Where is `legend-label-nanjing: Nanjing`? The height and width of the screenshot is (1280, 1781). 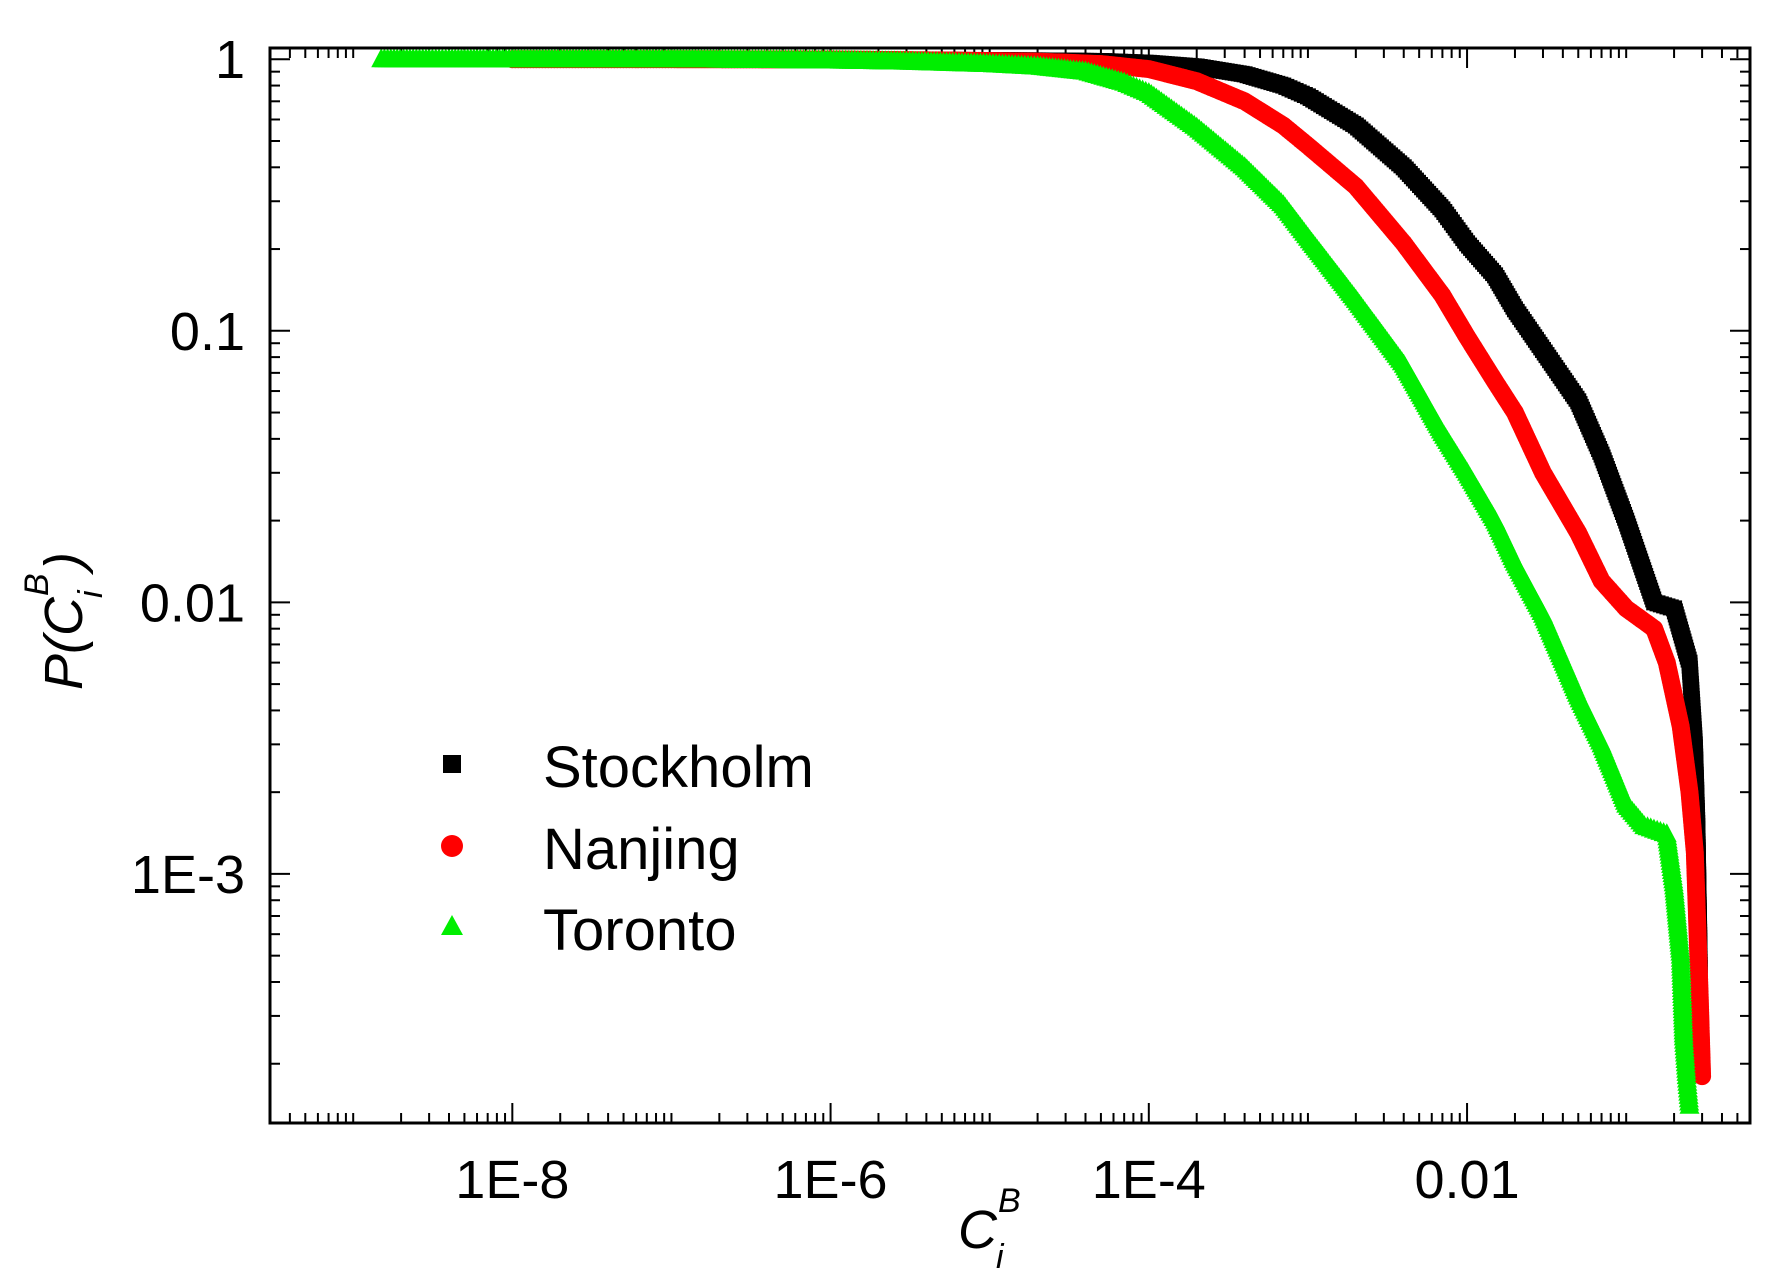 legend-label-nanjing: Nanjing is located at coordinates (641, 849).